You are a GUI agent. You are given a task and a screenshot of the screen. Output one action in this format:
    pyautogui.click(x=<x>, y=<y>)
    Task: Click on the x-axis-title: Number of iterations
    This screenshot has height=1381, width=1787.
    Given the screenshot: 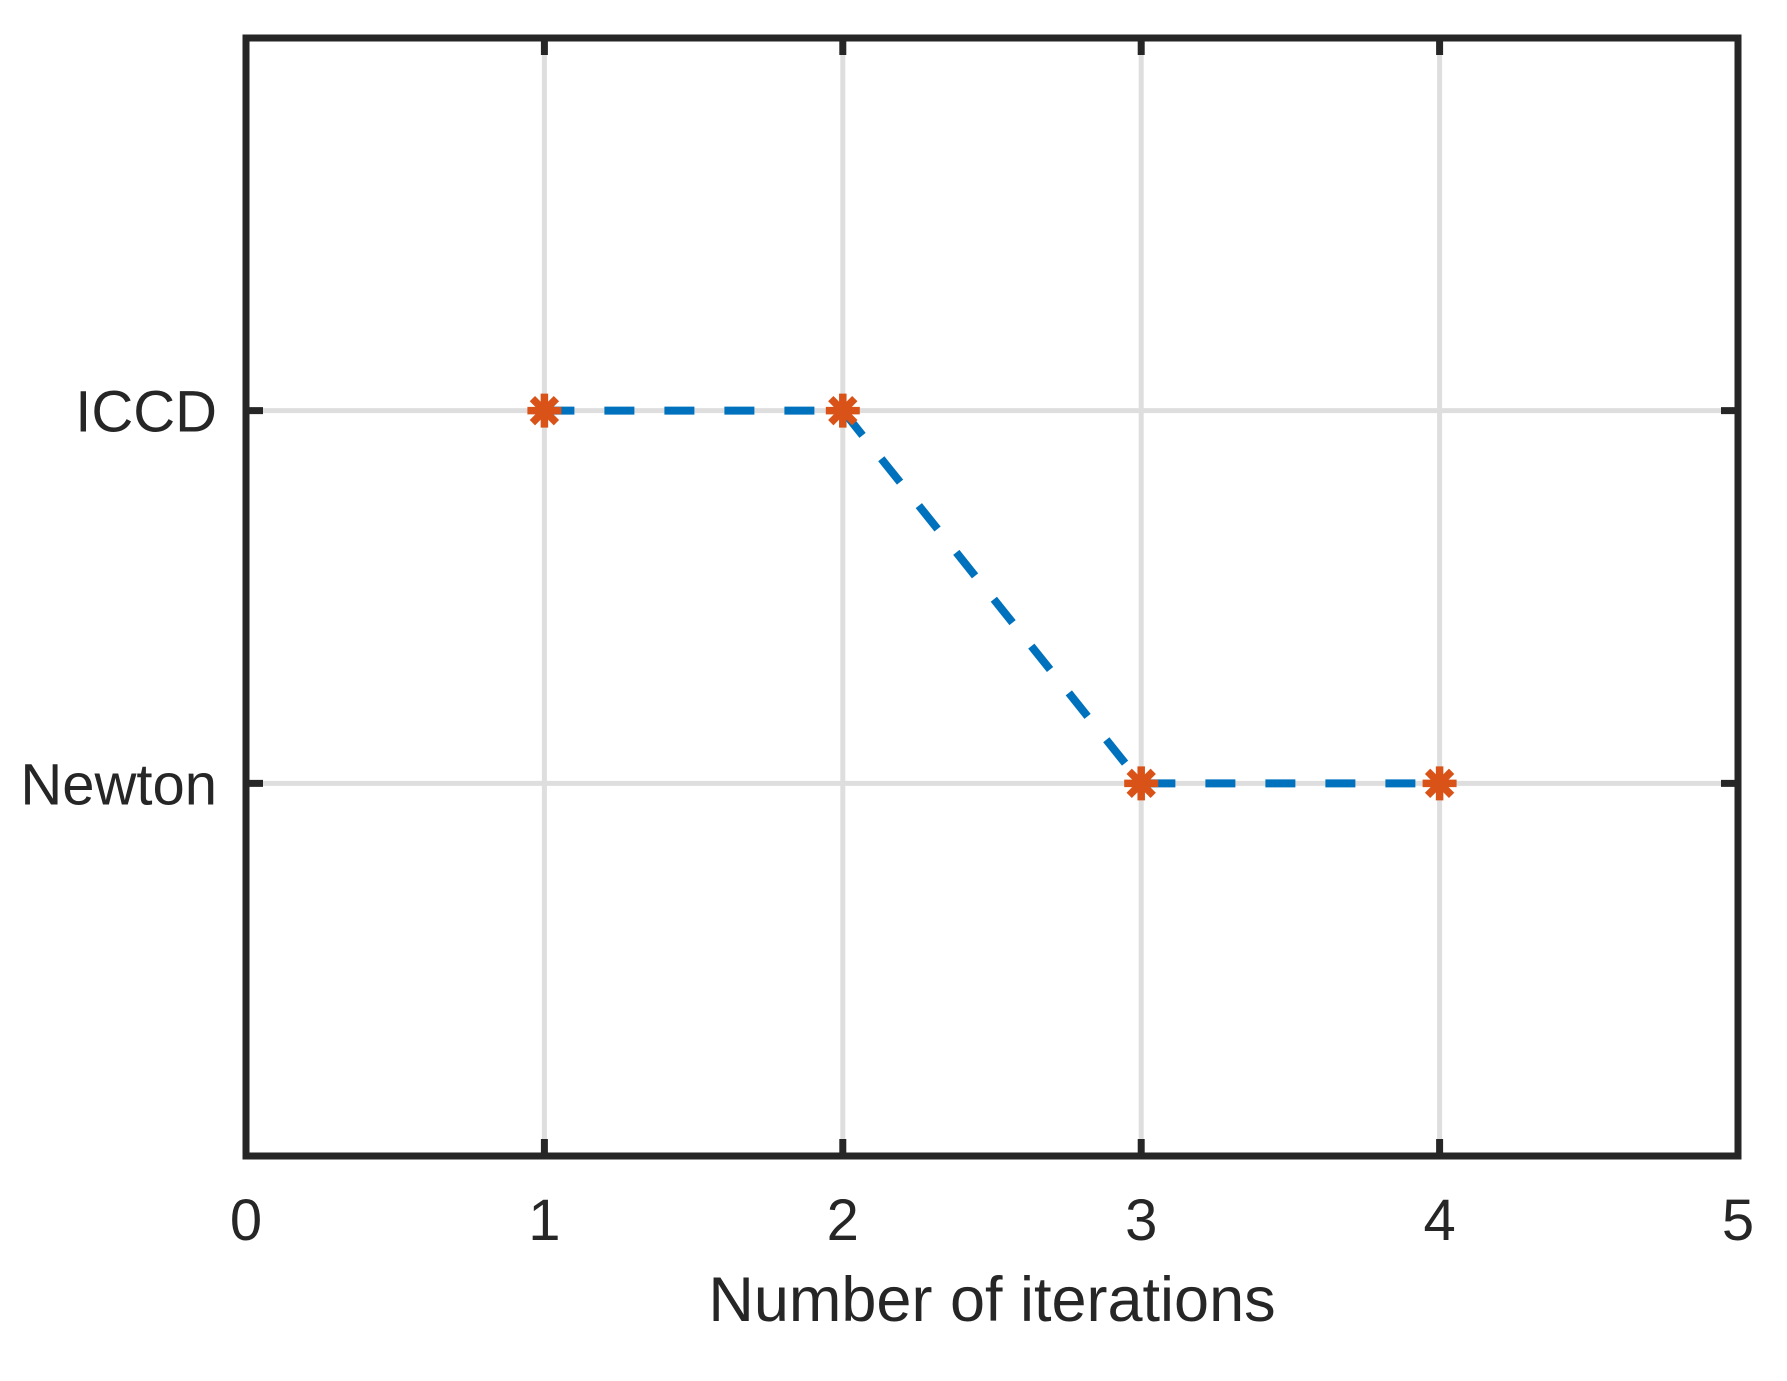 What is the action you would take?
    pyautogui.click(x=991, y=1300)
    